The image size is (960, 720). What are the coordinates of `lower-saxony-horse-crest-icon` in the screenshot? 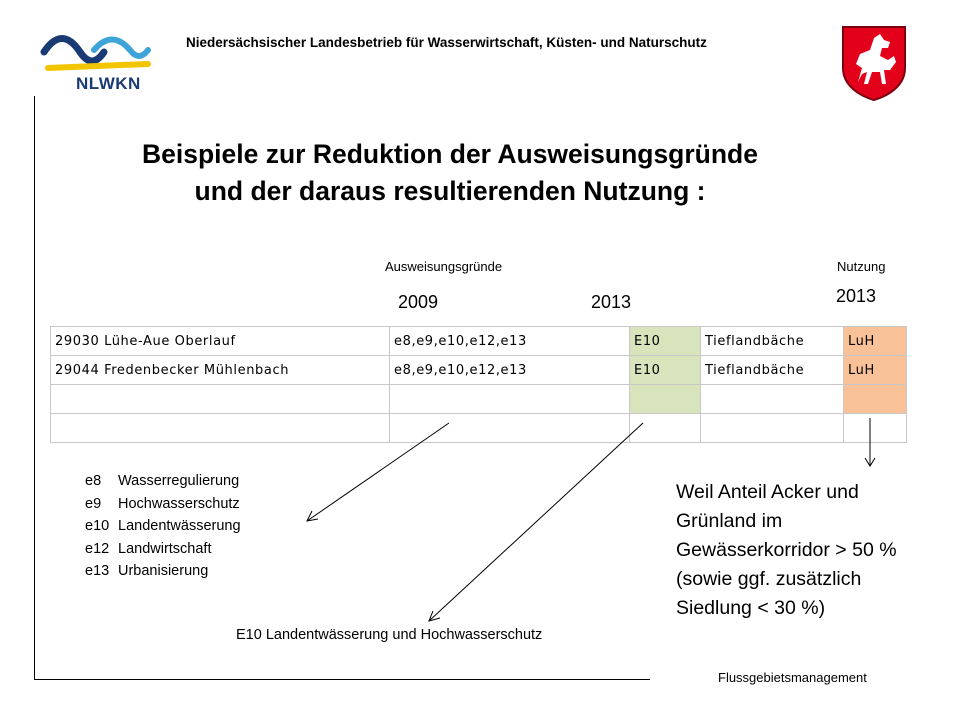 It's located at (874, 64).